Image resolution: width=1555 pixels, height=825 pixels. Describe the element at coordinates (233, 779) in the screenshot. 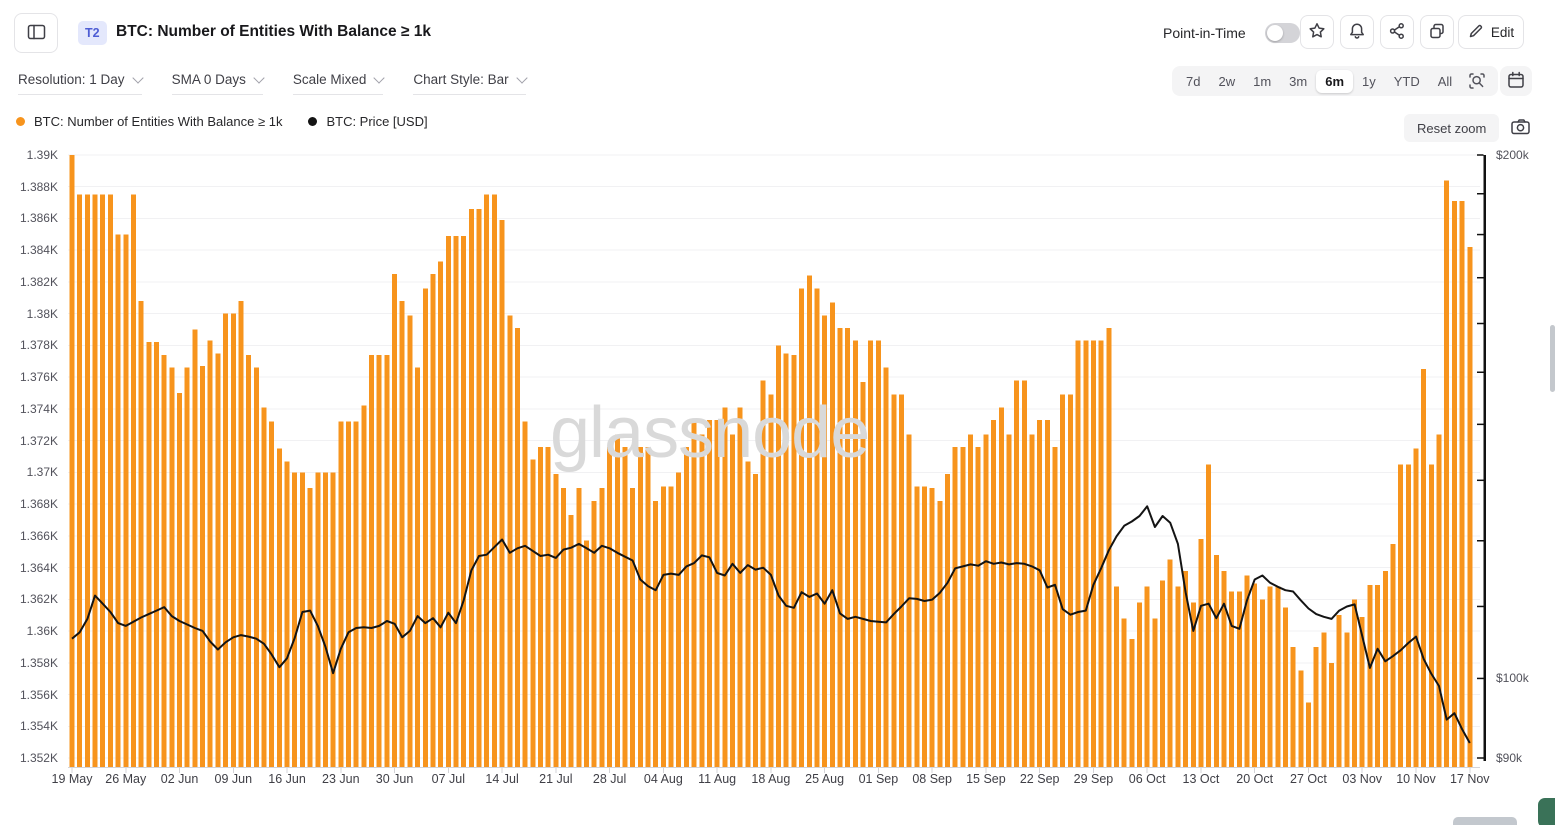

I see `x-axis-tick-label: 09 Jun` at that location.